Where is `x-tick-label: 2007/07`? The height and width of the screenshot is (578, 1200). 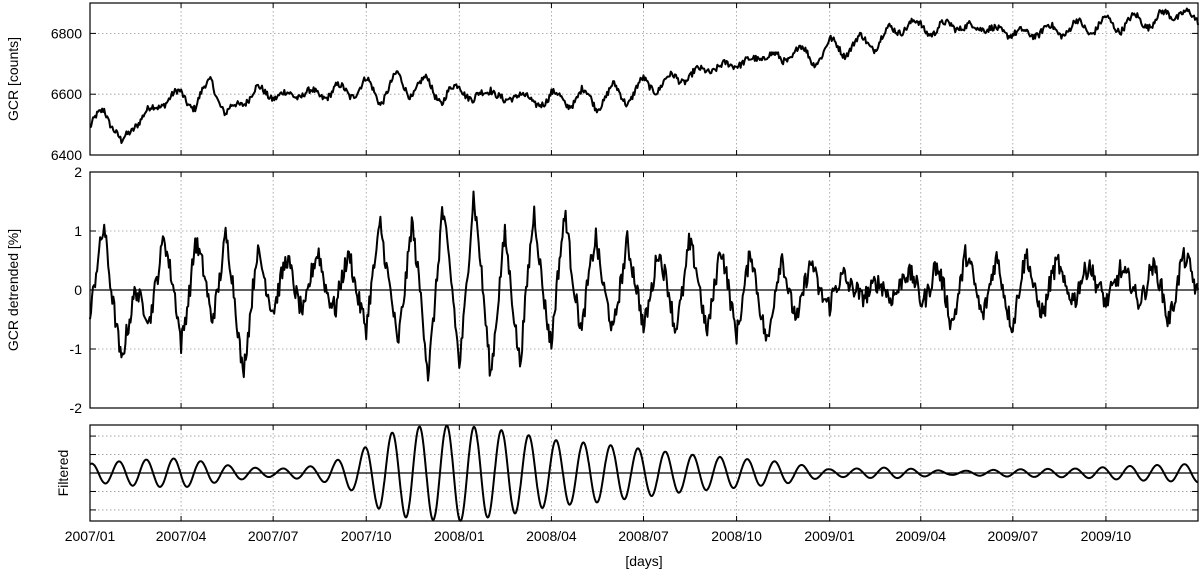
x-tick-label: 2007/07 is located at coordinates (273, 536).